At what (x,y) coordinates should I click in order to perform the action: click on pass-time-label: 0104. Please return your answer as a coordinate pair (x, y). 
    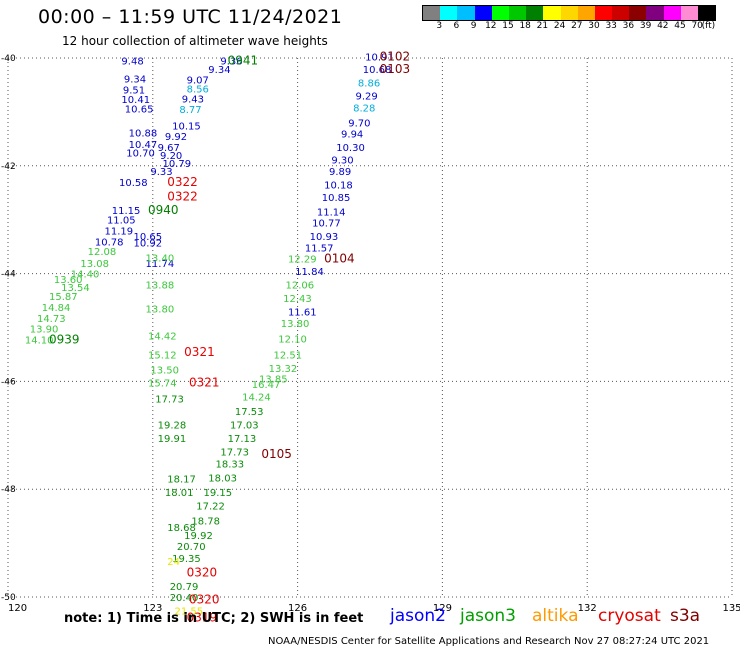
    Looking at the image, I should click on (339, 259).